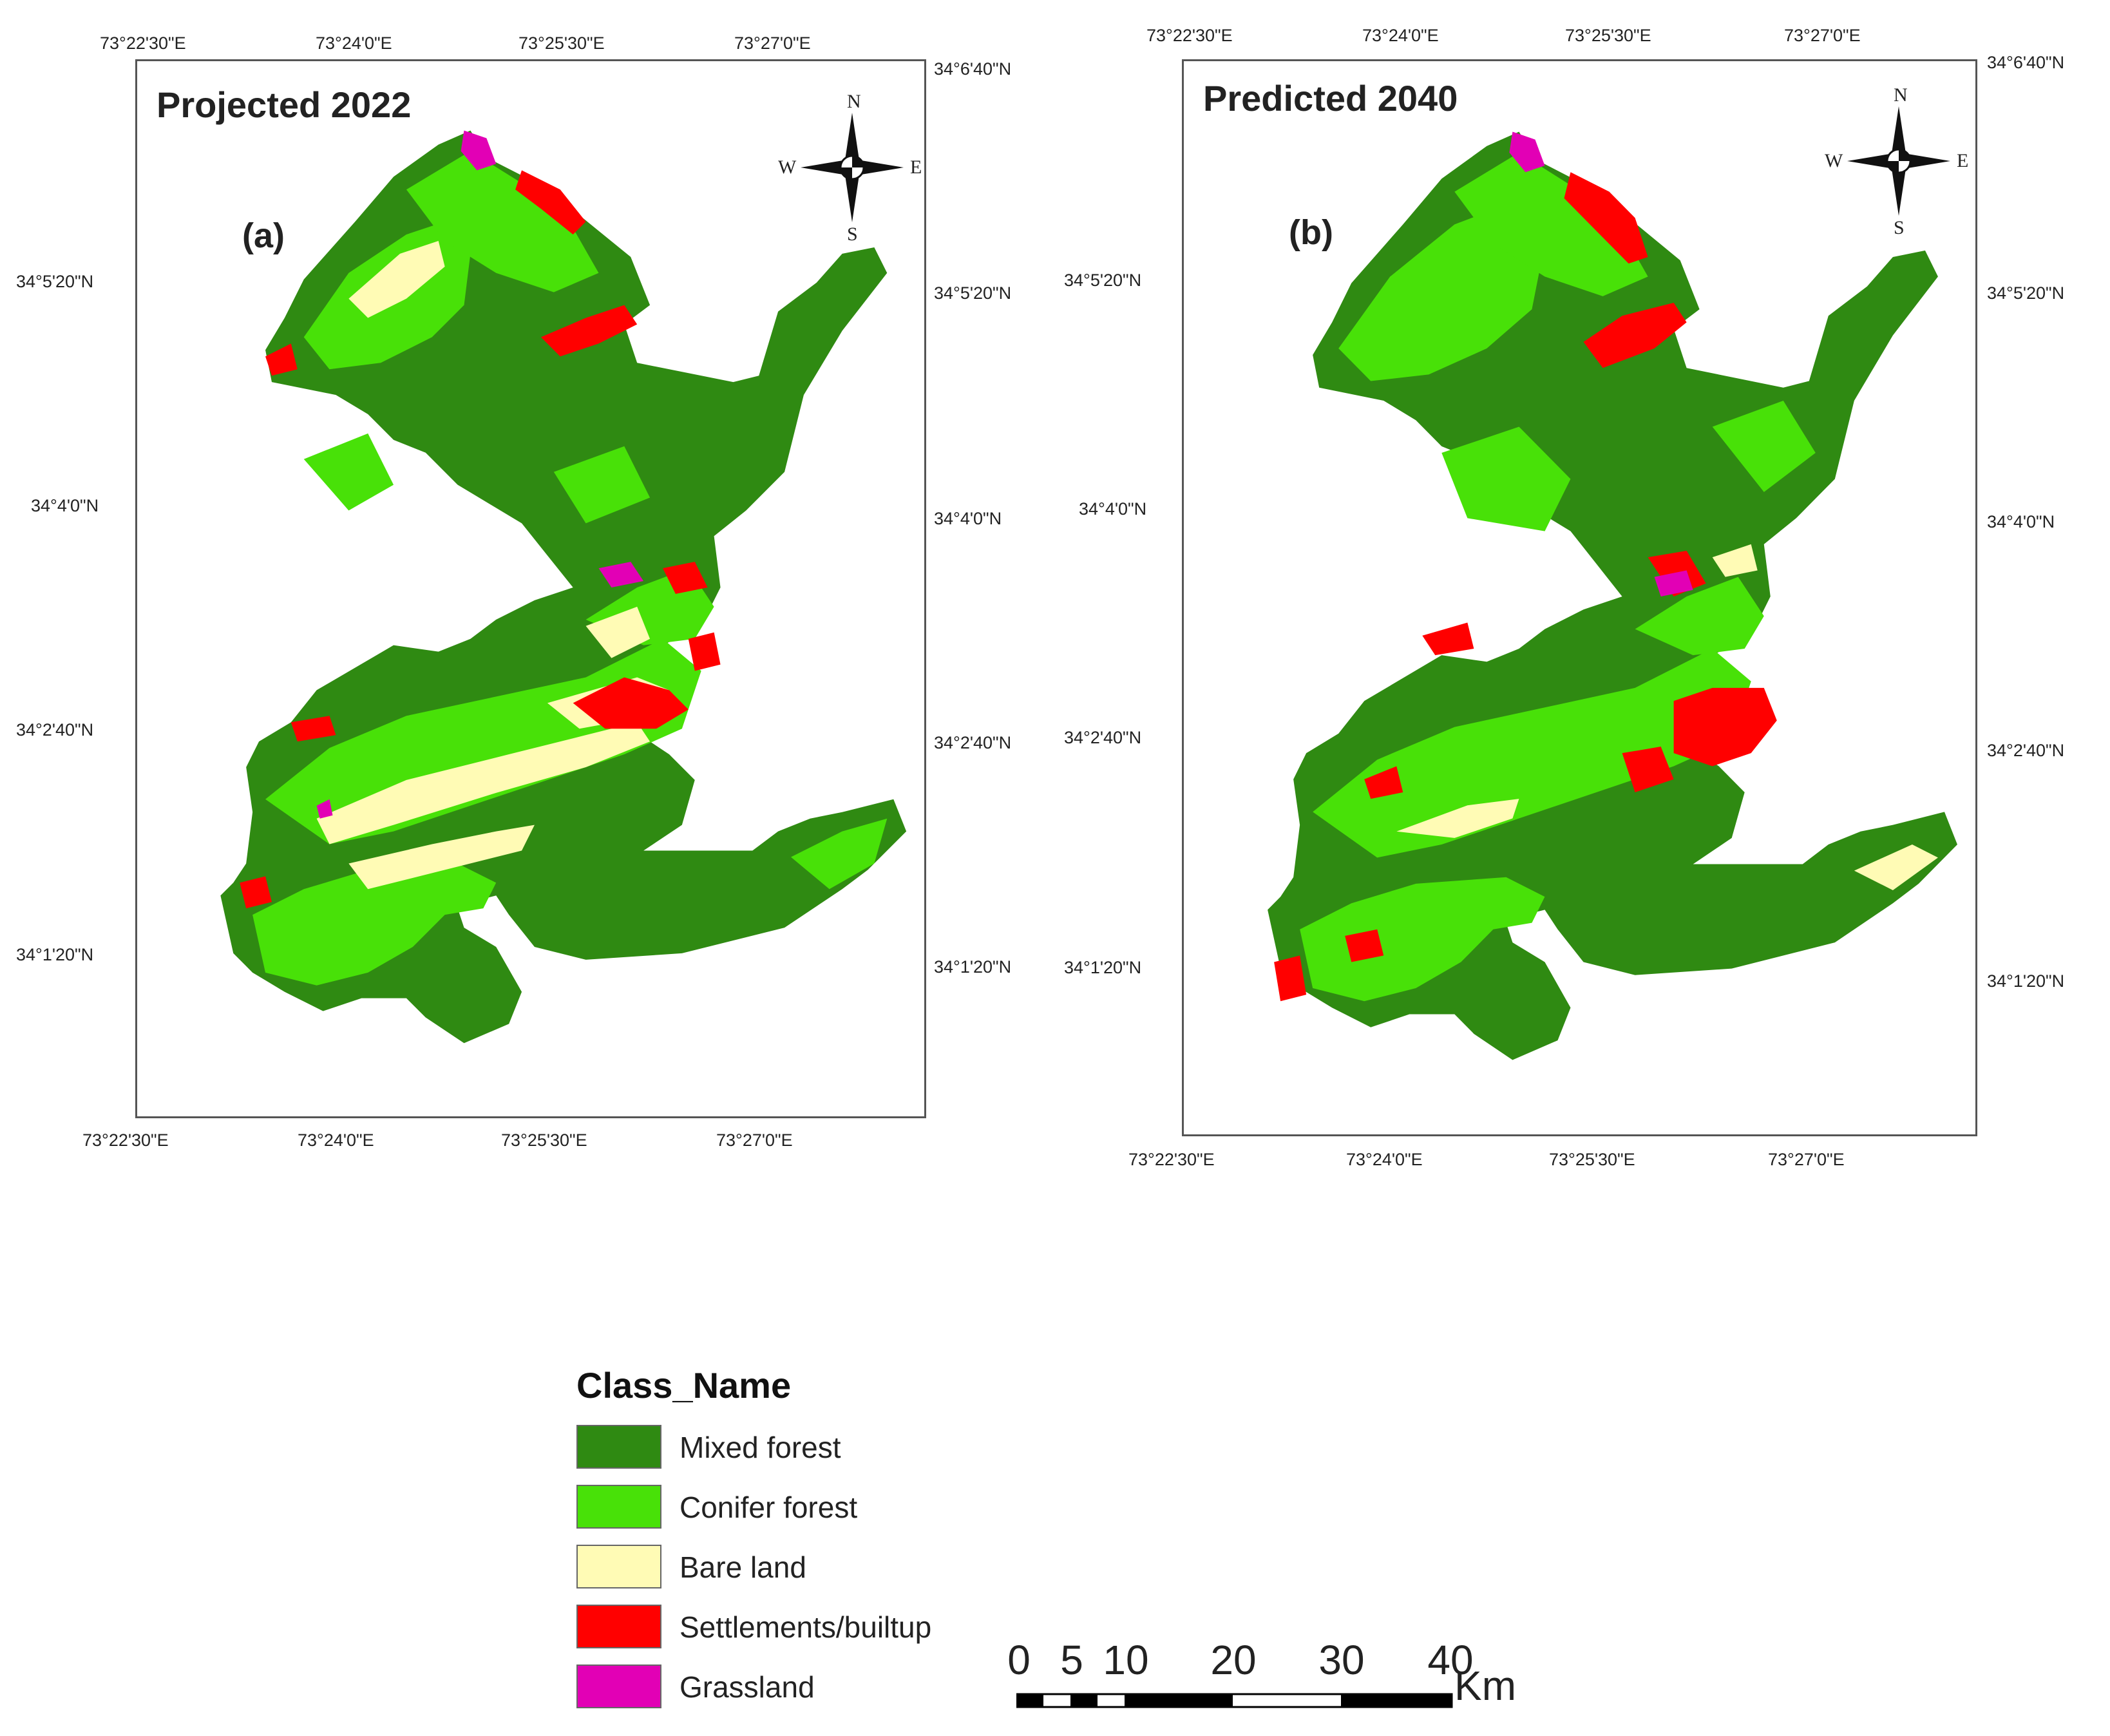 The width and height of the screenshot is (2110, 1736). Describe the element at coordinates (1311, 232) in the screenshot. I see `panel-b-letter: (b)` at that location.